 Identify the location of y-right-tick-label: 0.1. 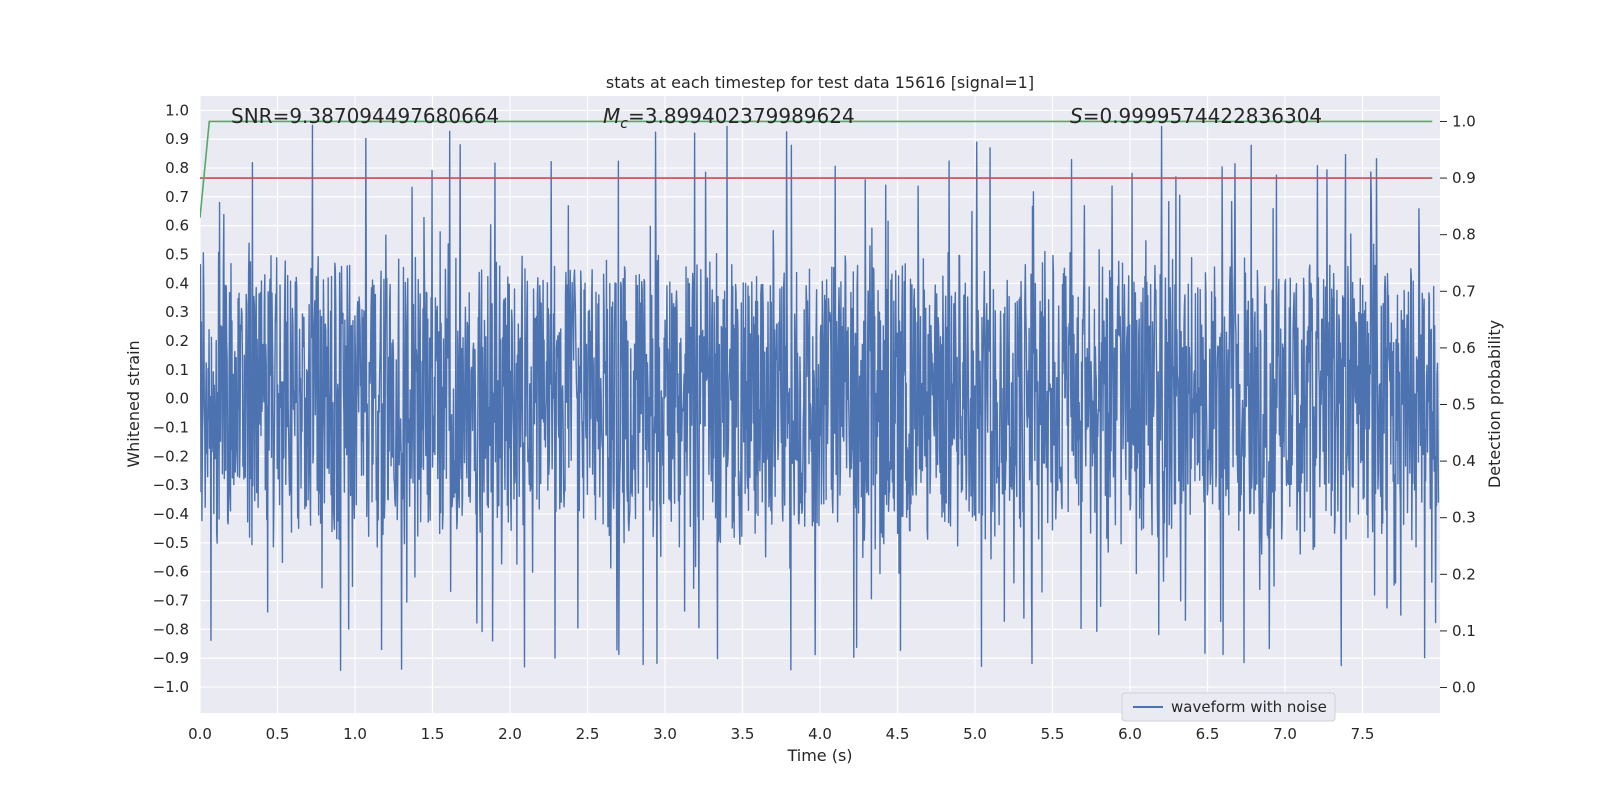
(1464, 631).